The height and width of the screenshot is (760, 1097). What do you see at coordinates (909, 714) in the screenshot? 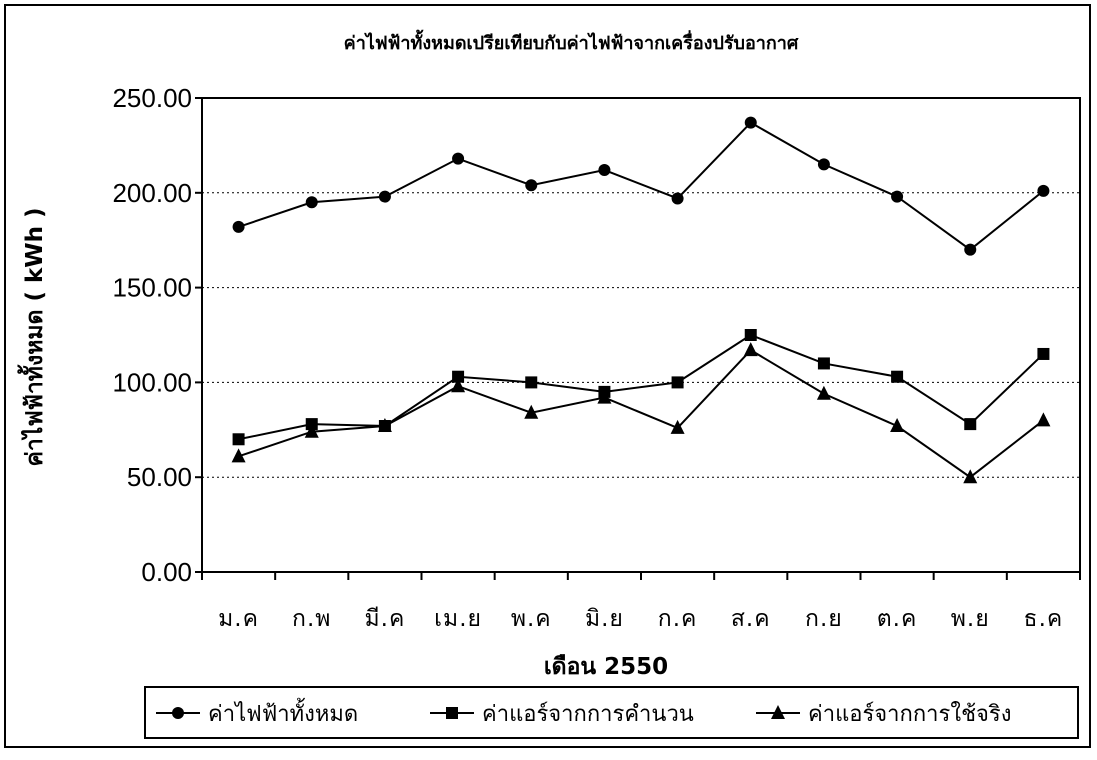
I see `legend-label: ค่าแอร์จากการใช้จริง` at bounding box center [909, 714].